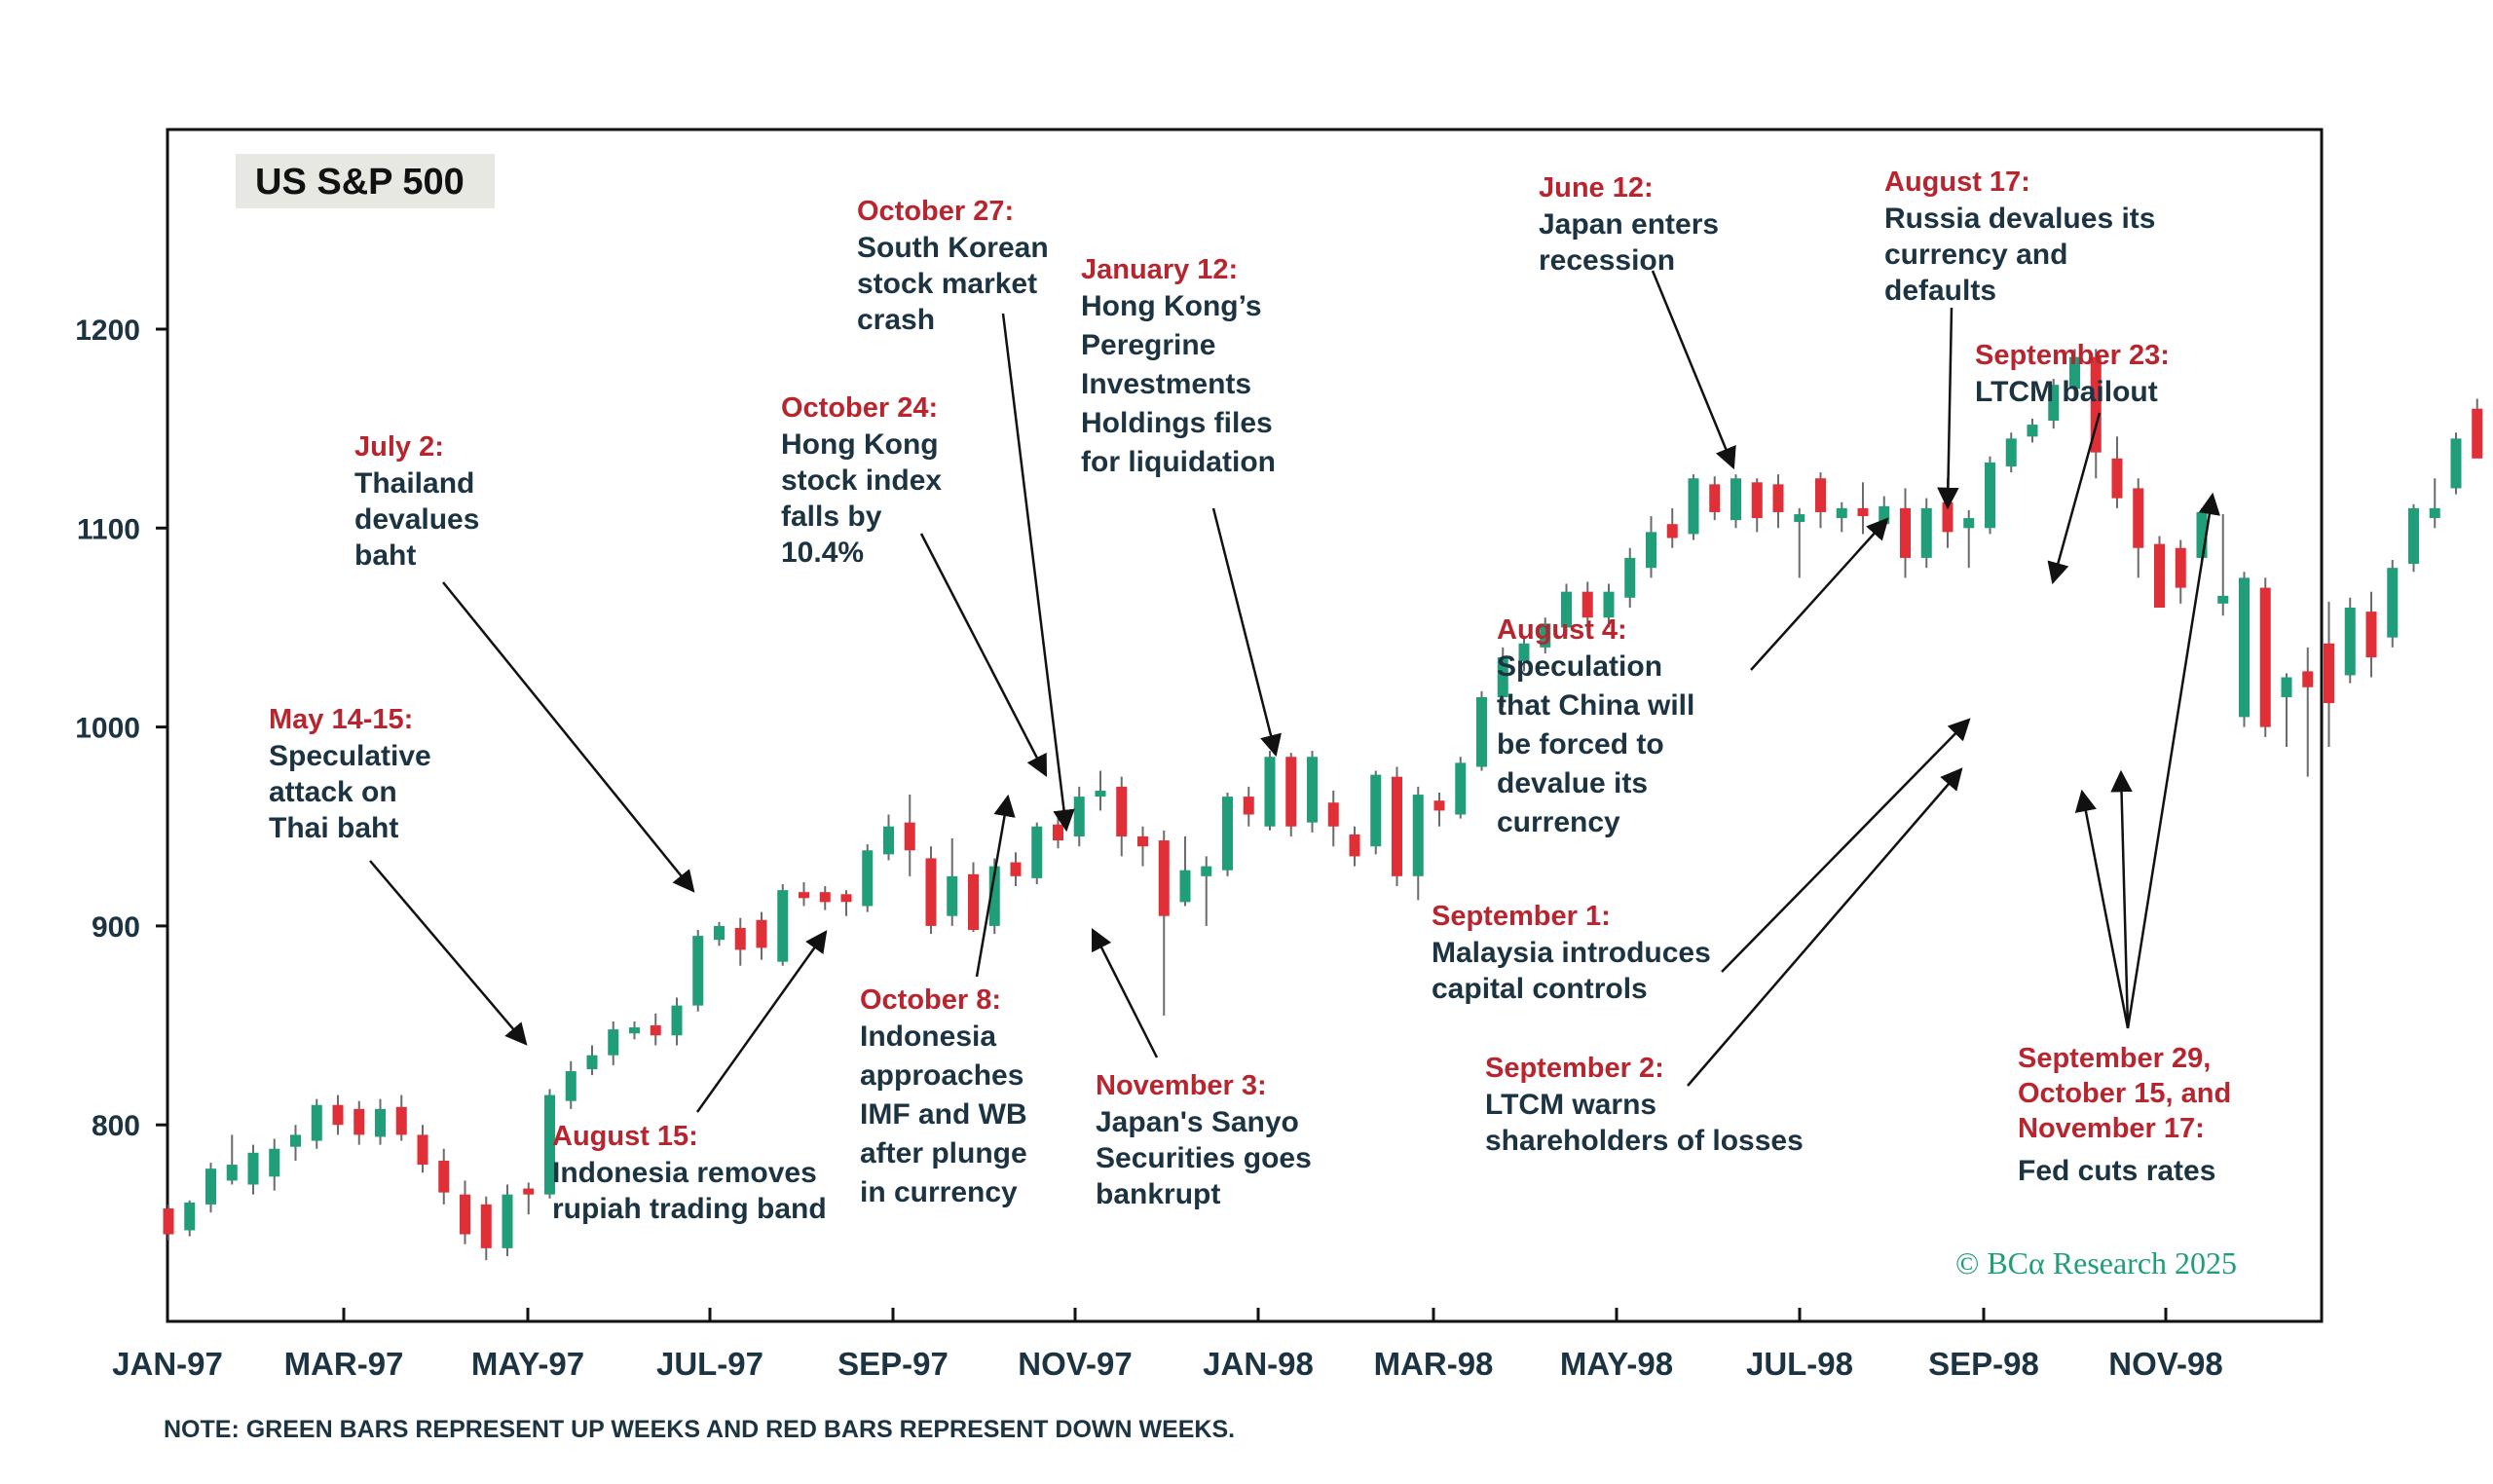 This screenshot has width=2493, height=1484. Describe the element at coordinates (1182, 1085) in the screenshot. I see `annotation-date: November 3:` at that location.